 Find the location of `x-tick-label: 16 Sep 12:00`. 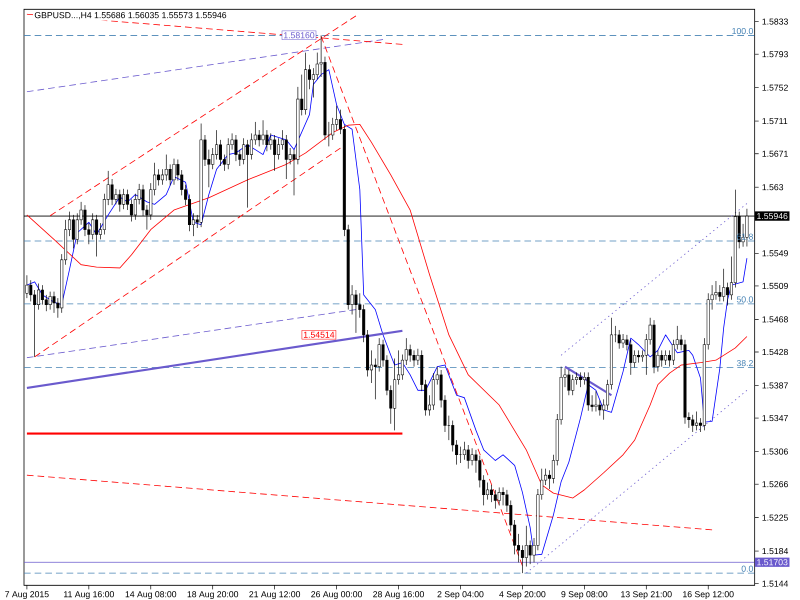

x-tick-label: 16 Sep 12:00 is located at coordinates (708, 595).